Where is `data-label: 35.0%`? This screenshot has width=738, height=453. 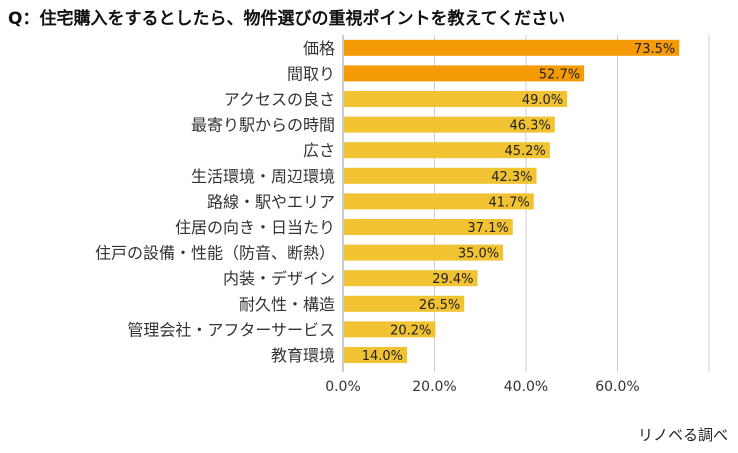 data-label: 35.0% is located at coordinates (478, 254).